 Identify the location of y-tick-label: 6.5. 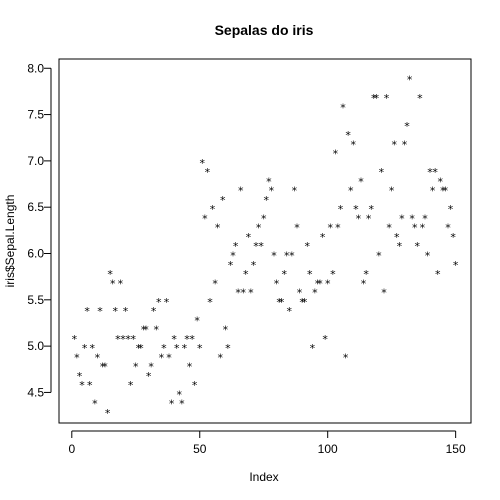
(35, 207).